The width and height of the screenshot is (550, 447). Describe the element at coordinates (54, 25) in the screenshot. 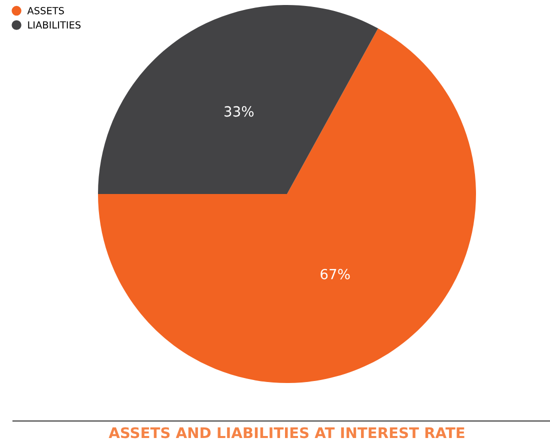

I see `legend-label: LIABILITIES` at that location.